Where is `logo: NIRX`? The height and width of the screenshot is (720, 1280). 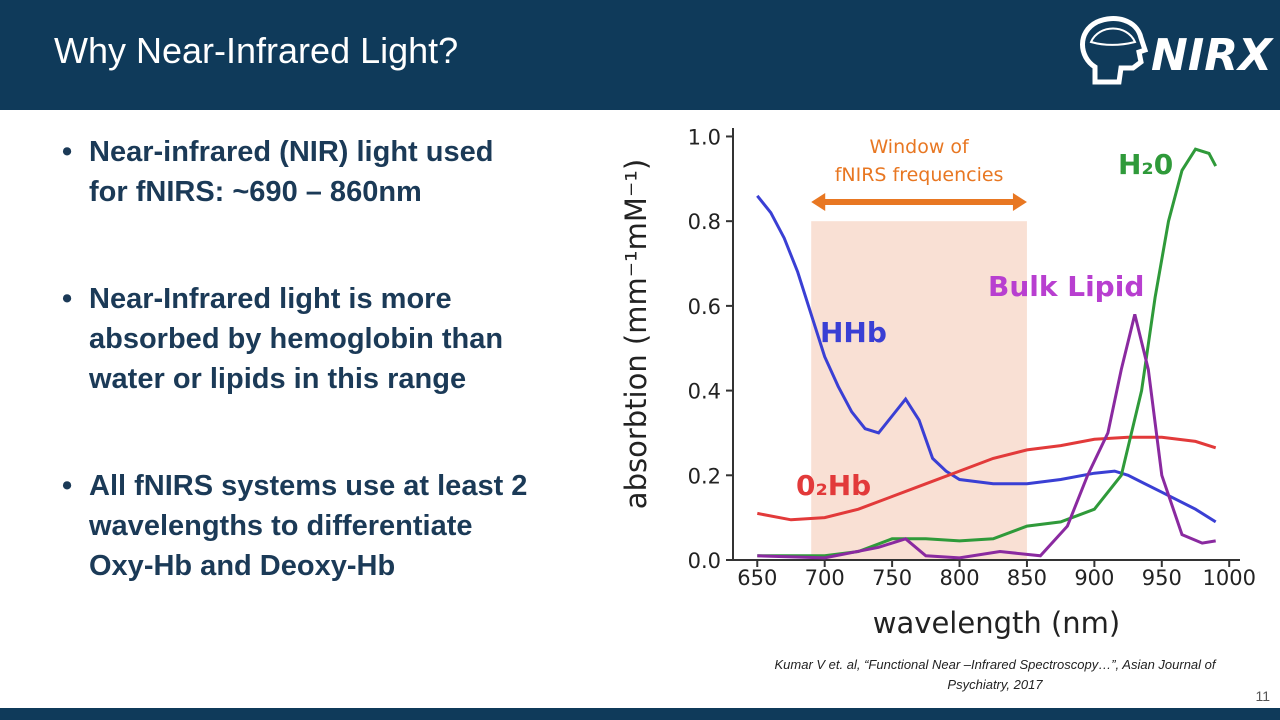 logo: NIRX is located at coordinates (1177, 50).